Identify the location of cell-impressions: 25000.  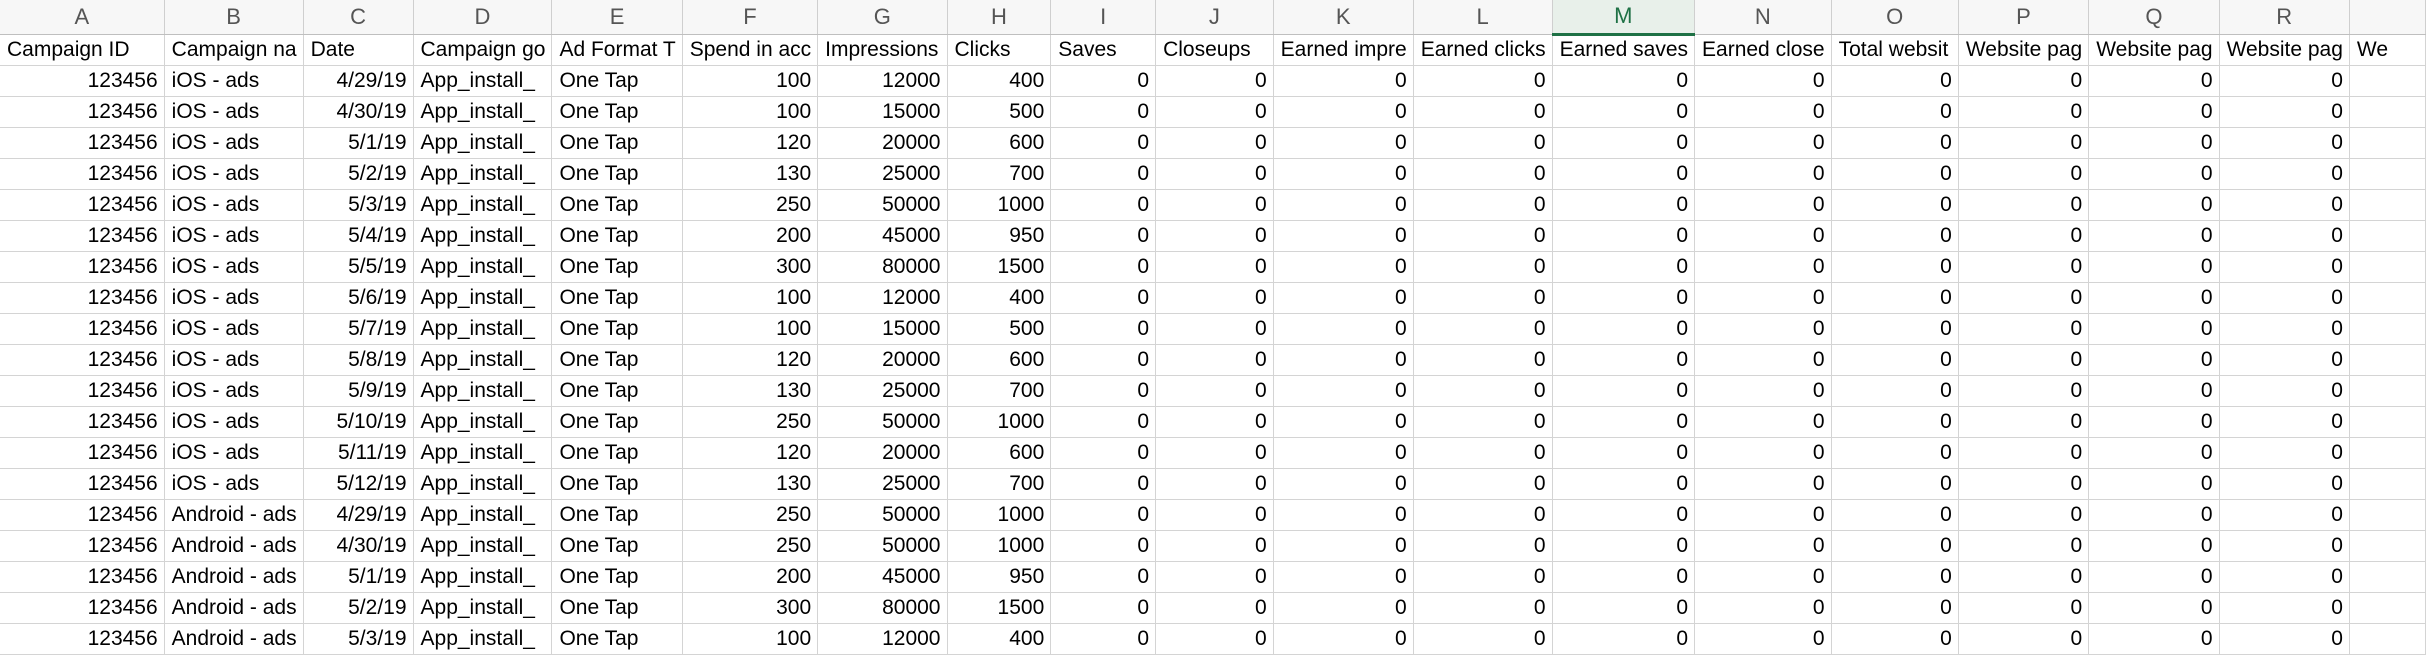
(882, 174).